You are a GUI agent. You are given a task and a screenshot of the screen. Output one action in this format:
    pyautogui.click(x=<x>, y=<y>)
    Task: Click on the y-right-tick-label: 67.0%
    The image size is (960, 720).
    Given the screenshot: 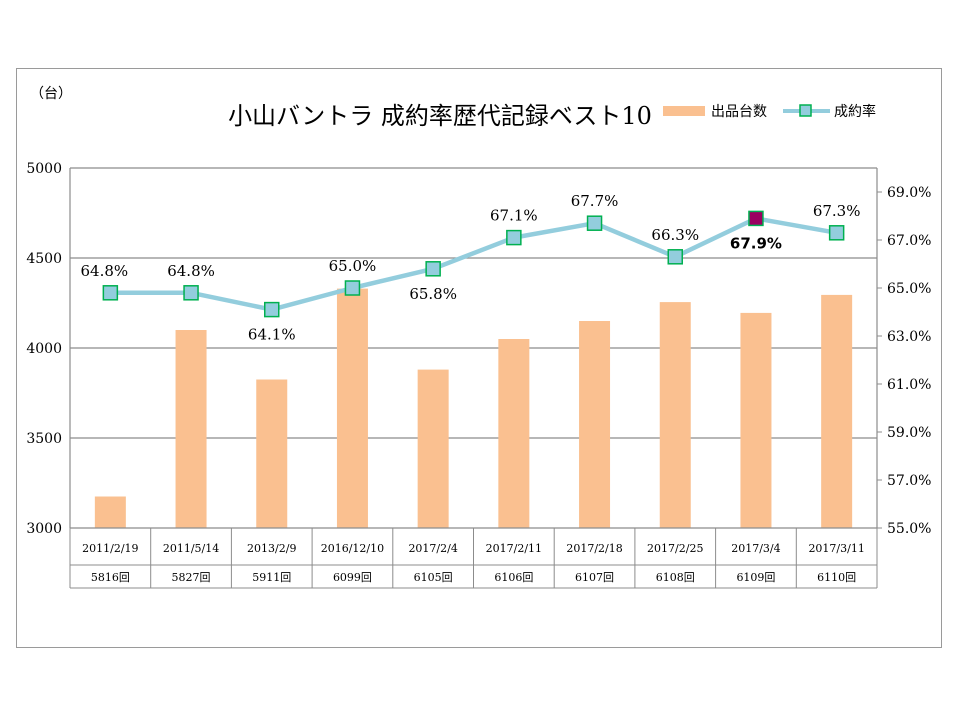 What is the action you would take?
    pyautogui.click(x=909, y=241)
    